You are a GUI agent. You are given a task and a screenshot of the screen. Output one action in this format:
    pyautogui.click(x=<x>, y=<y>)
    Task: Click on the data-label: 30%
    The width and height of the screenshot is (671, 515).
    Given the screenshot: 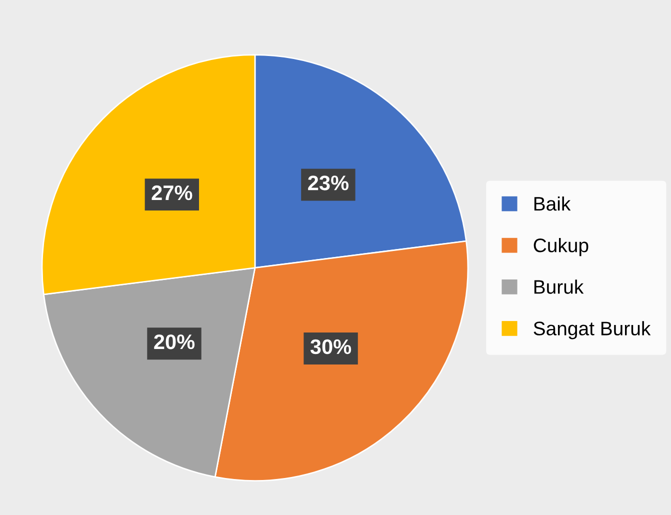 What is the action you would take?
    pyautogui.click(x=331, y=346)
    